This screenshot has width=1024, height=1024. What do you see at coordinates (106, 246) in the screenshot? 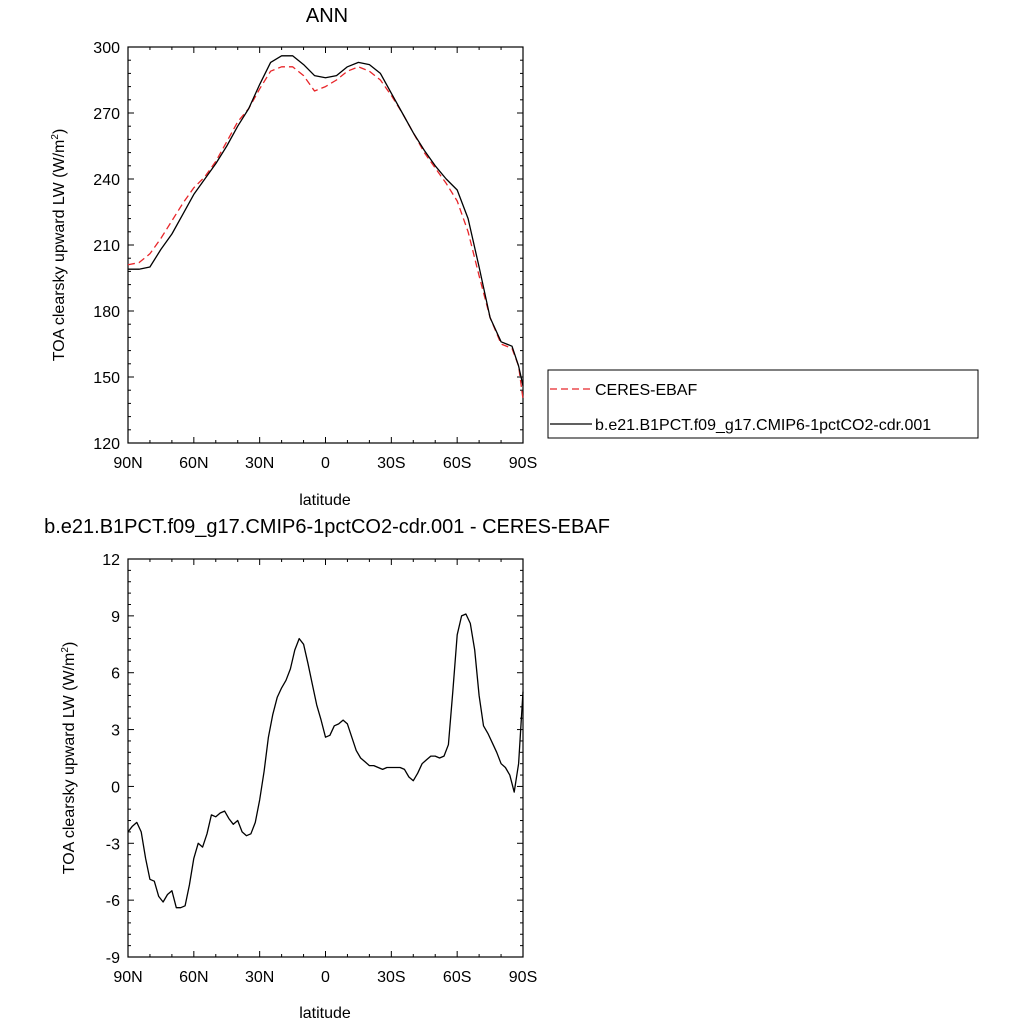
I see `top-y-tick-label: 210` at bounding box center [106, 246].